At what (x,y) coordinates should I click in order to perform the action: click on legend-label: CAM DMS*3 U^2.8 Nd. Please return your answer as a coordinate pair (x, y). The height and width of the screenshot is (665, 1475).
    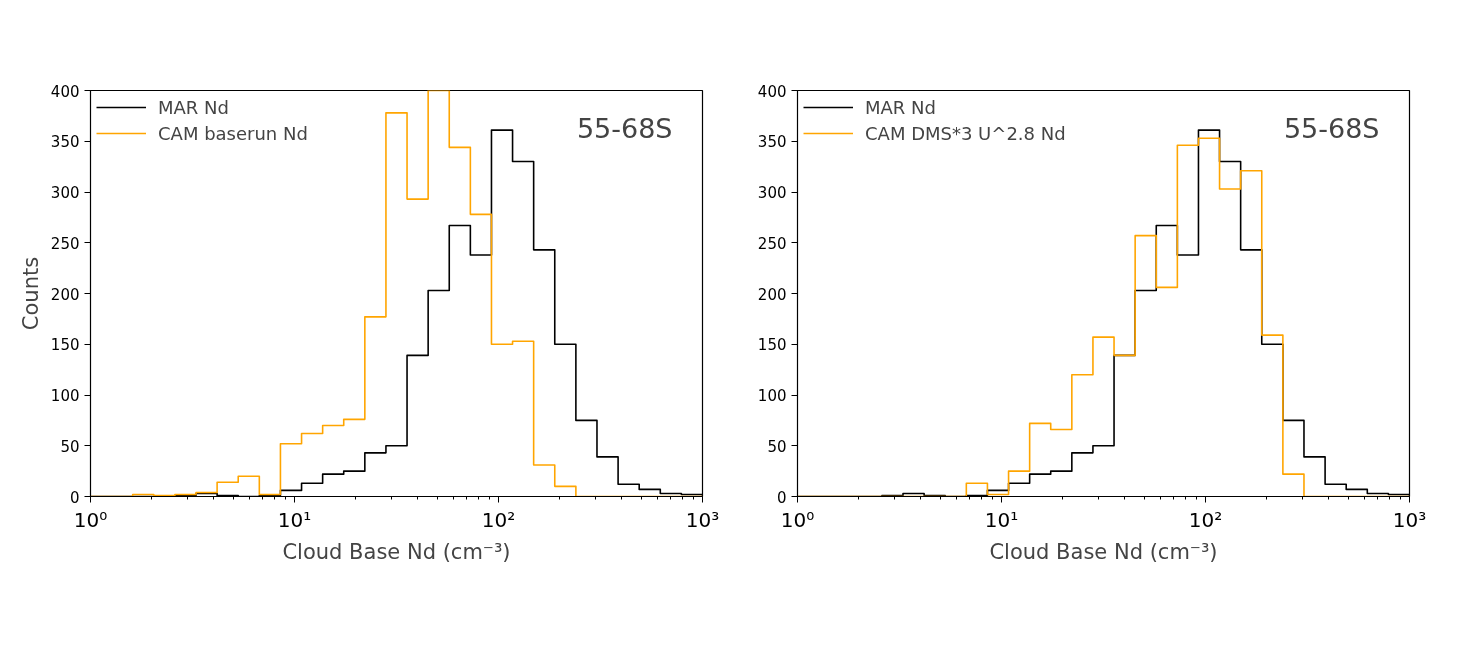
    Looking at the image, I should click on (965, 133).